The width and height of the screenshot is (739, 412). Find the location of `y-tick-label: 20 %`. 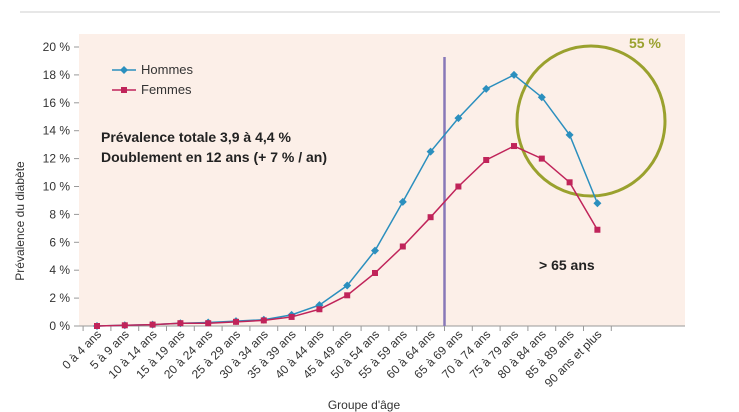

y-tick-label: 20 % is located at coordinates (57, 47).